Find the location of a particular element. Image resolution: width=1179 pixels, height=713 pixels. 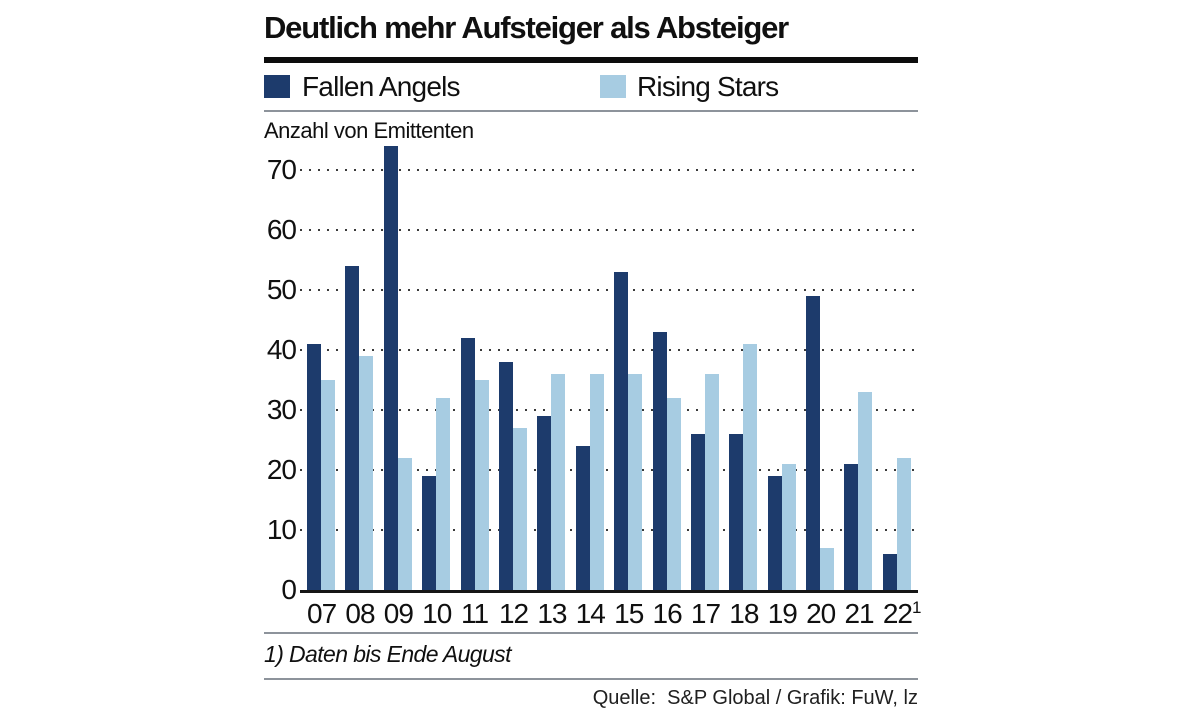

x-tick-label-09: 09 is located at coordinates (398, 613).